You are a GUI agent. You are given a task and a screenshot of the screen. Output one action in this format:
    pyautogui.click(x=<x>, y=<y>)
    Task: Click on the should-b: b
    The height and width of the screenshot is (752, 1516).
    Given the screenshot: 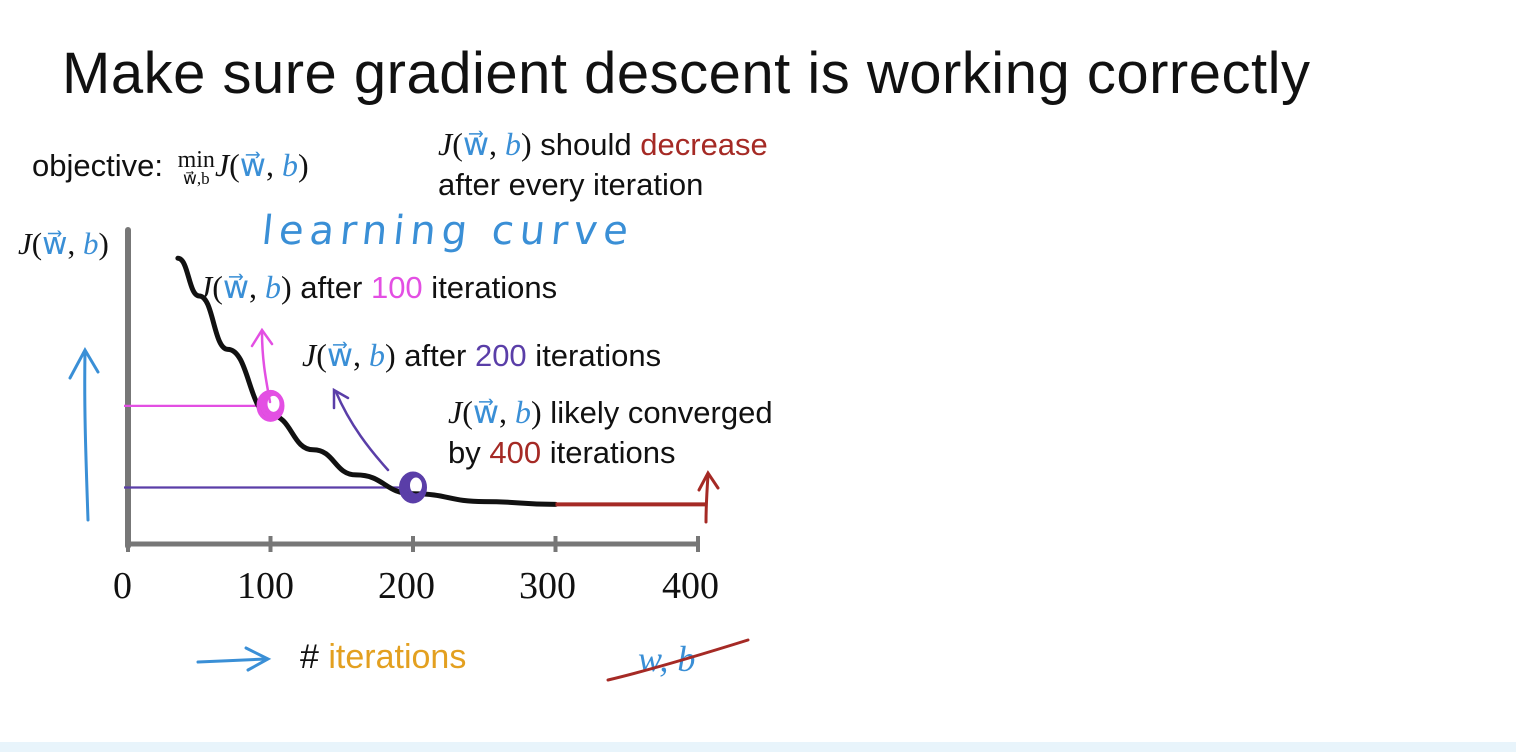 What is the action you would take?
    pyautogui.click(x=513, y=144)
    